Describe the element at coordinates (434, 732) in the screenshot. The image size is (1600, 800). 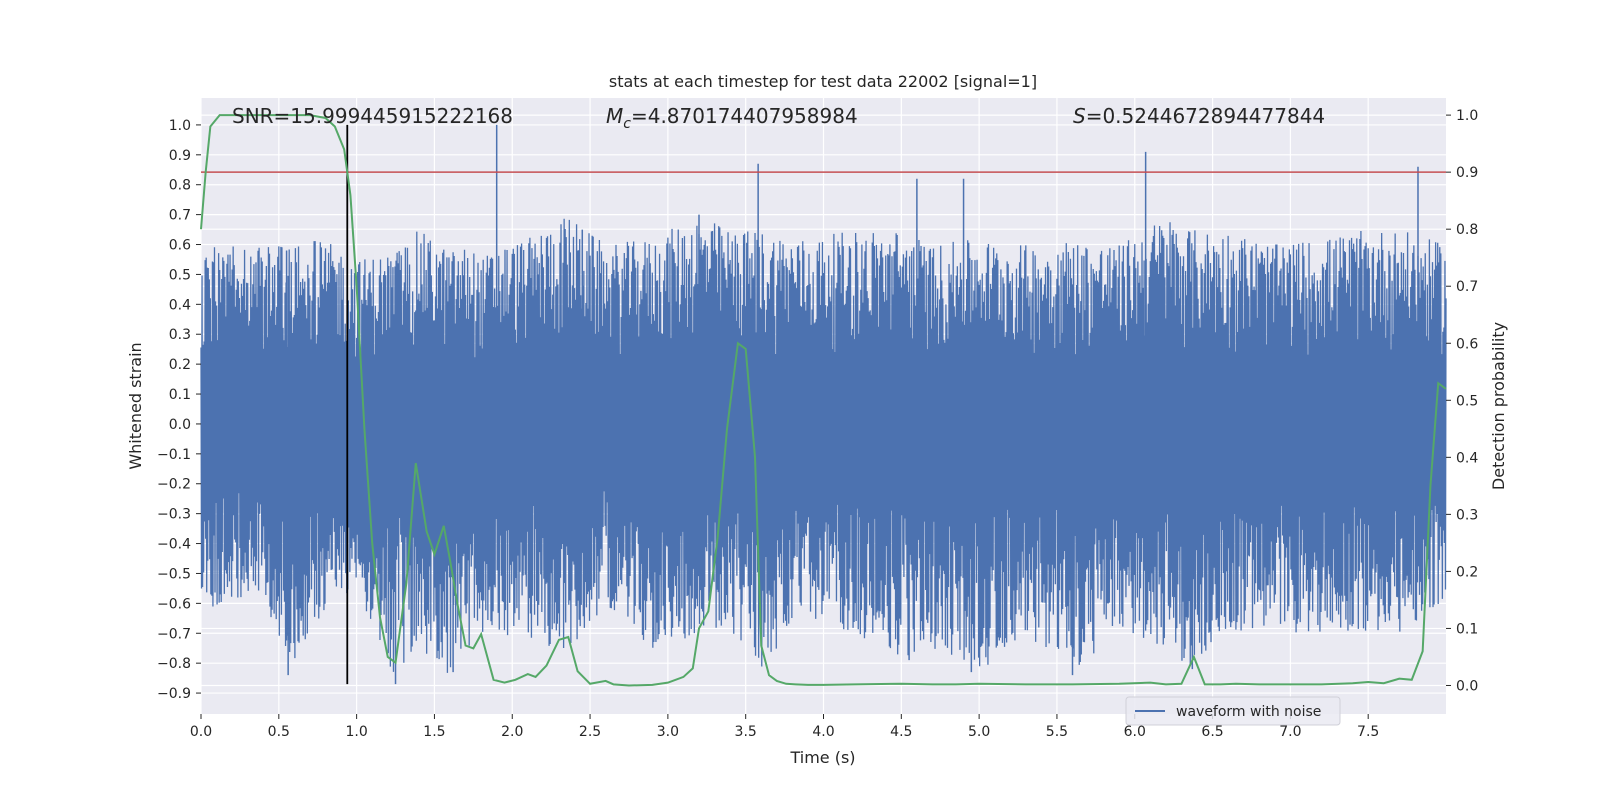
I see `x-tick-label: 1.5` at that location.